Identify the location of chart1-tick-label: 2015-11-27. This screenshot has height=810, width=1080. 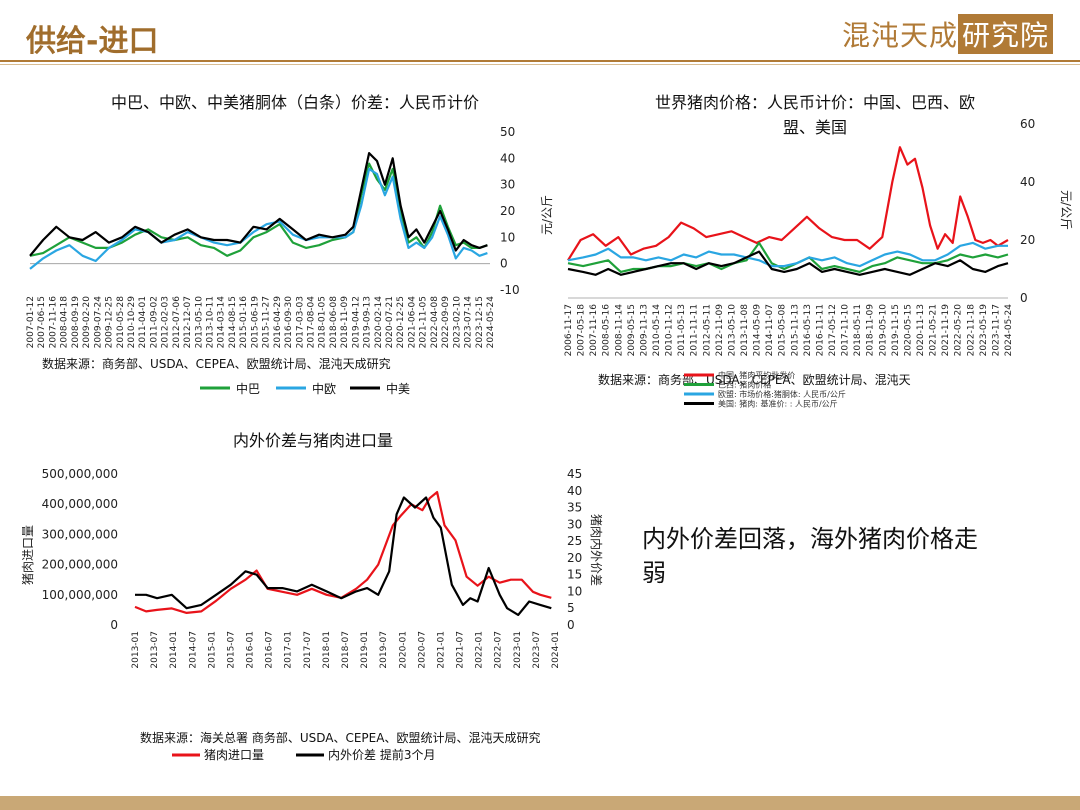
(267, 322).